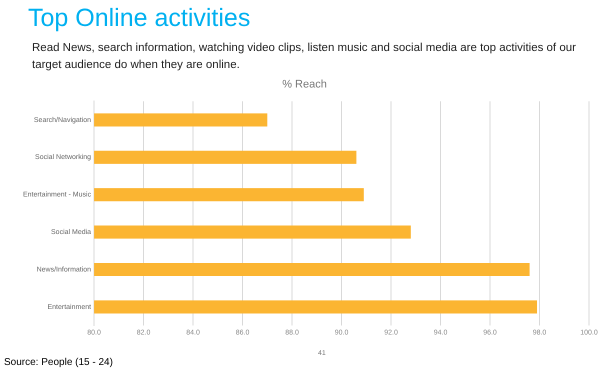  Describe the element at coordinates (304, 84) in the screenshot. I see `x-axis-title: % Reach` at that location.